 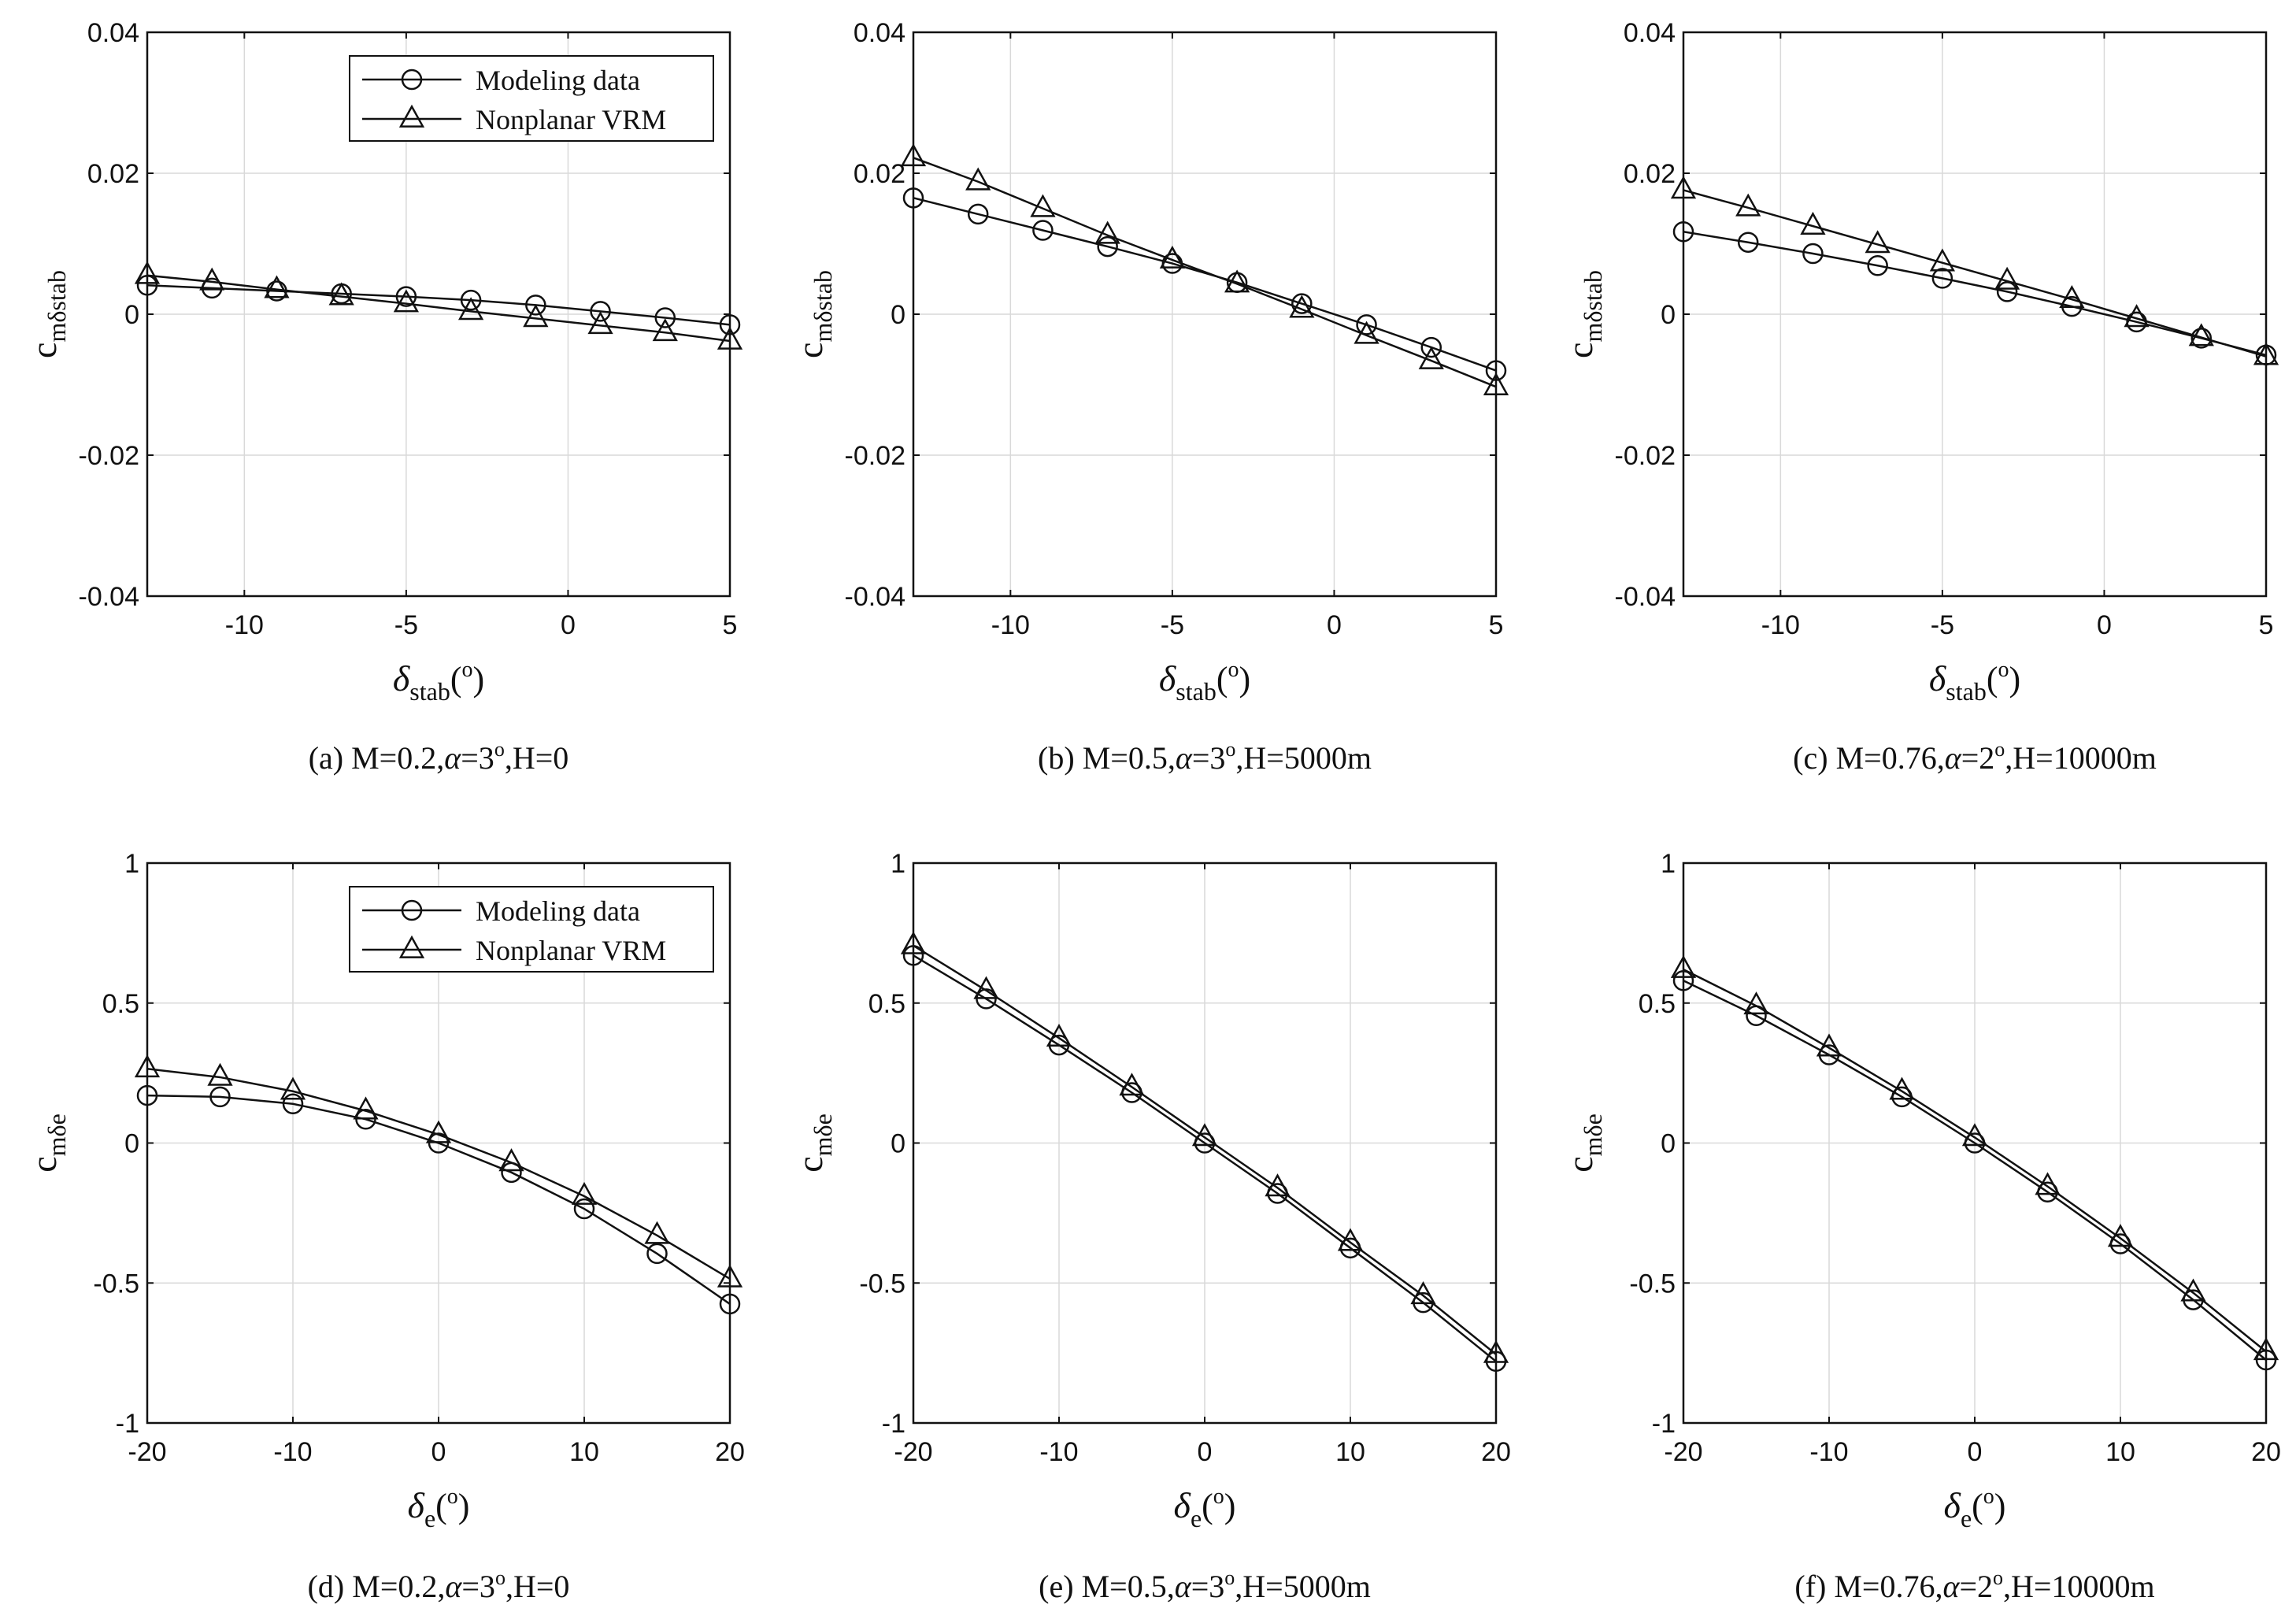 What do you see at coordinates (1496, 1452) in the screenshot?
I see `x-tick-label: 20` at bounding box center [1496, 1452].